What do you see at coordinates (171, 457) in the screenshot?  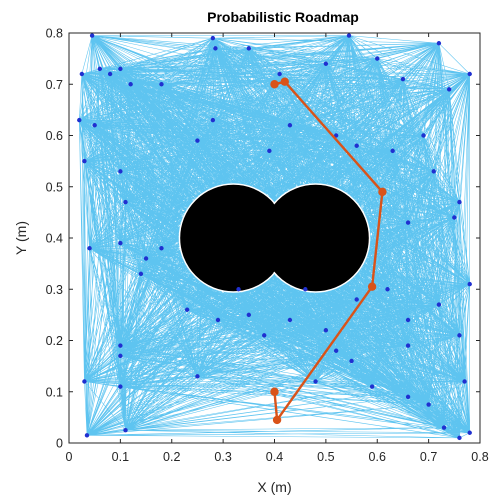 I see `x-tick-label: 0.2` at bounding box center [171, 457].